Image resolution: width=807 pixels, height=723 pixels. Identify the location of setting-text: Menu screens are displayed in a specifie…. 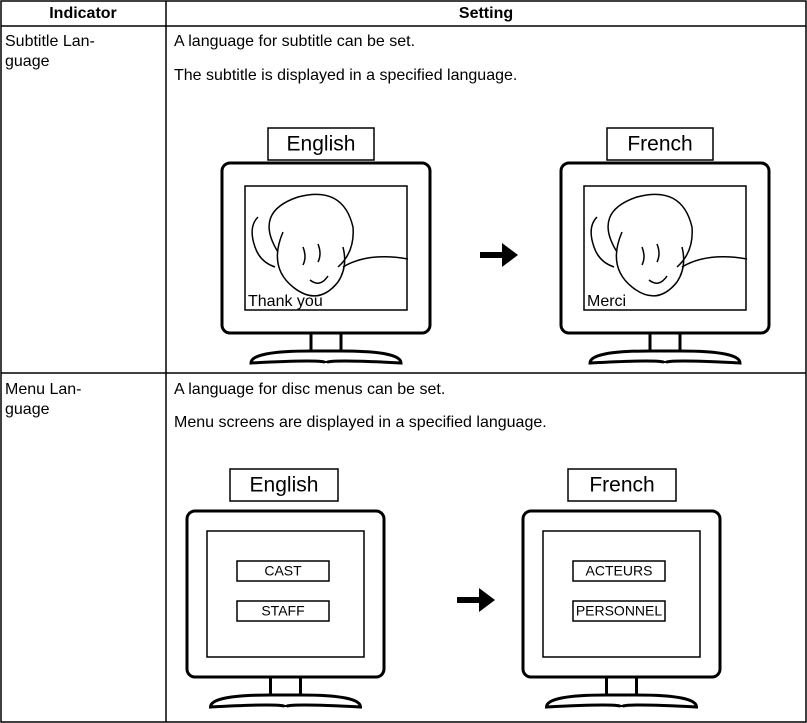
(360, 422).